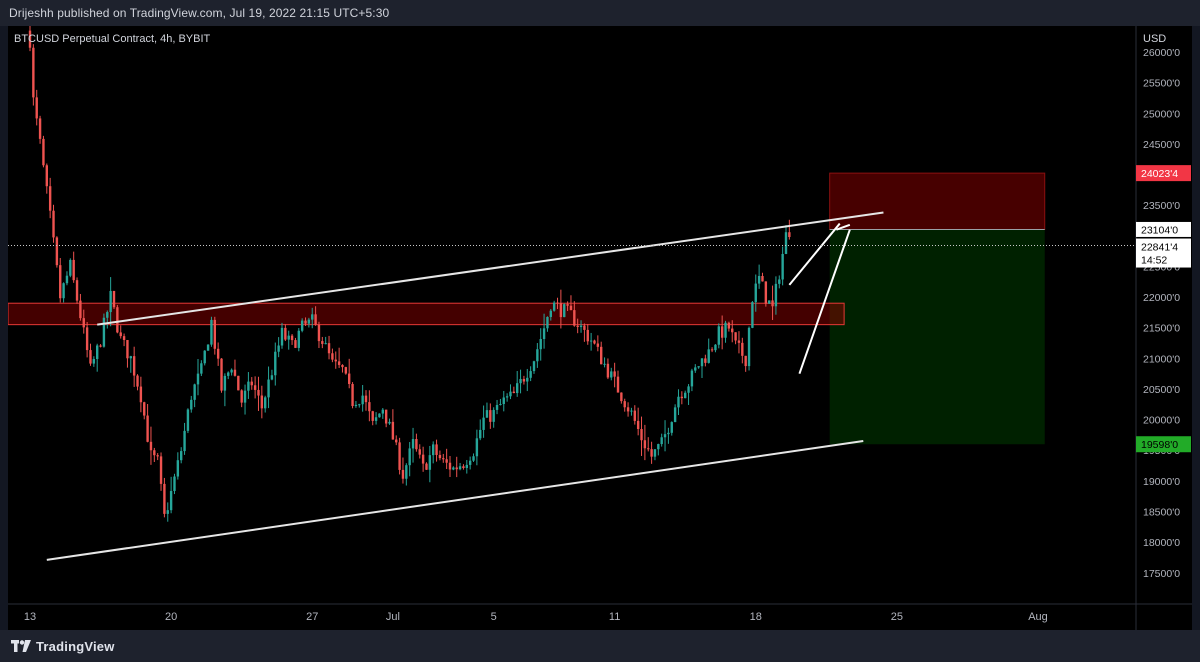 This screenshot has width=1200, height=662. I want to click on stop-loss-zone, so click(937, 201).